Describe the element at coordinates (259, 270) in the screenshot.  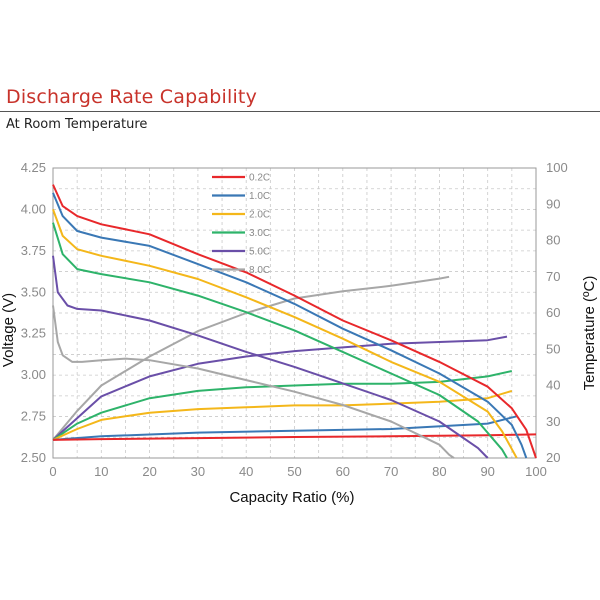
I see `legend-label: 8.0C` at that location.